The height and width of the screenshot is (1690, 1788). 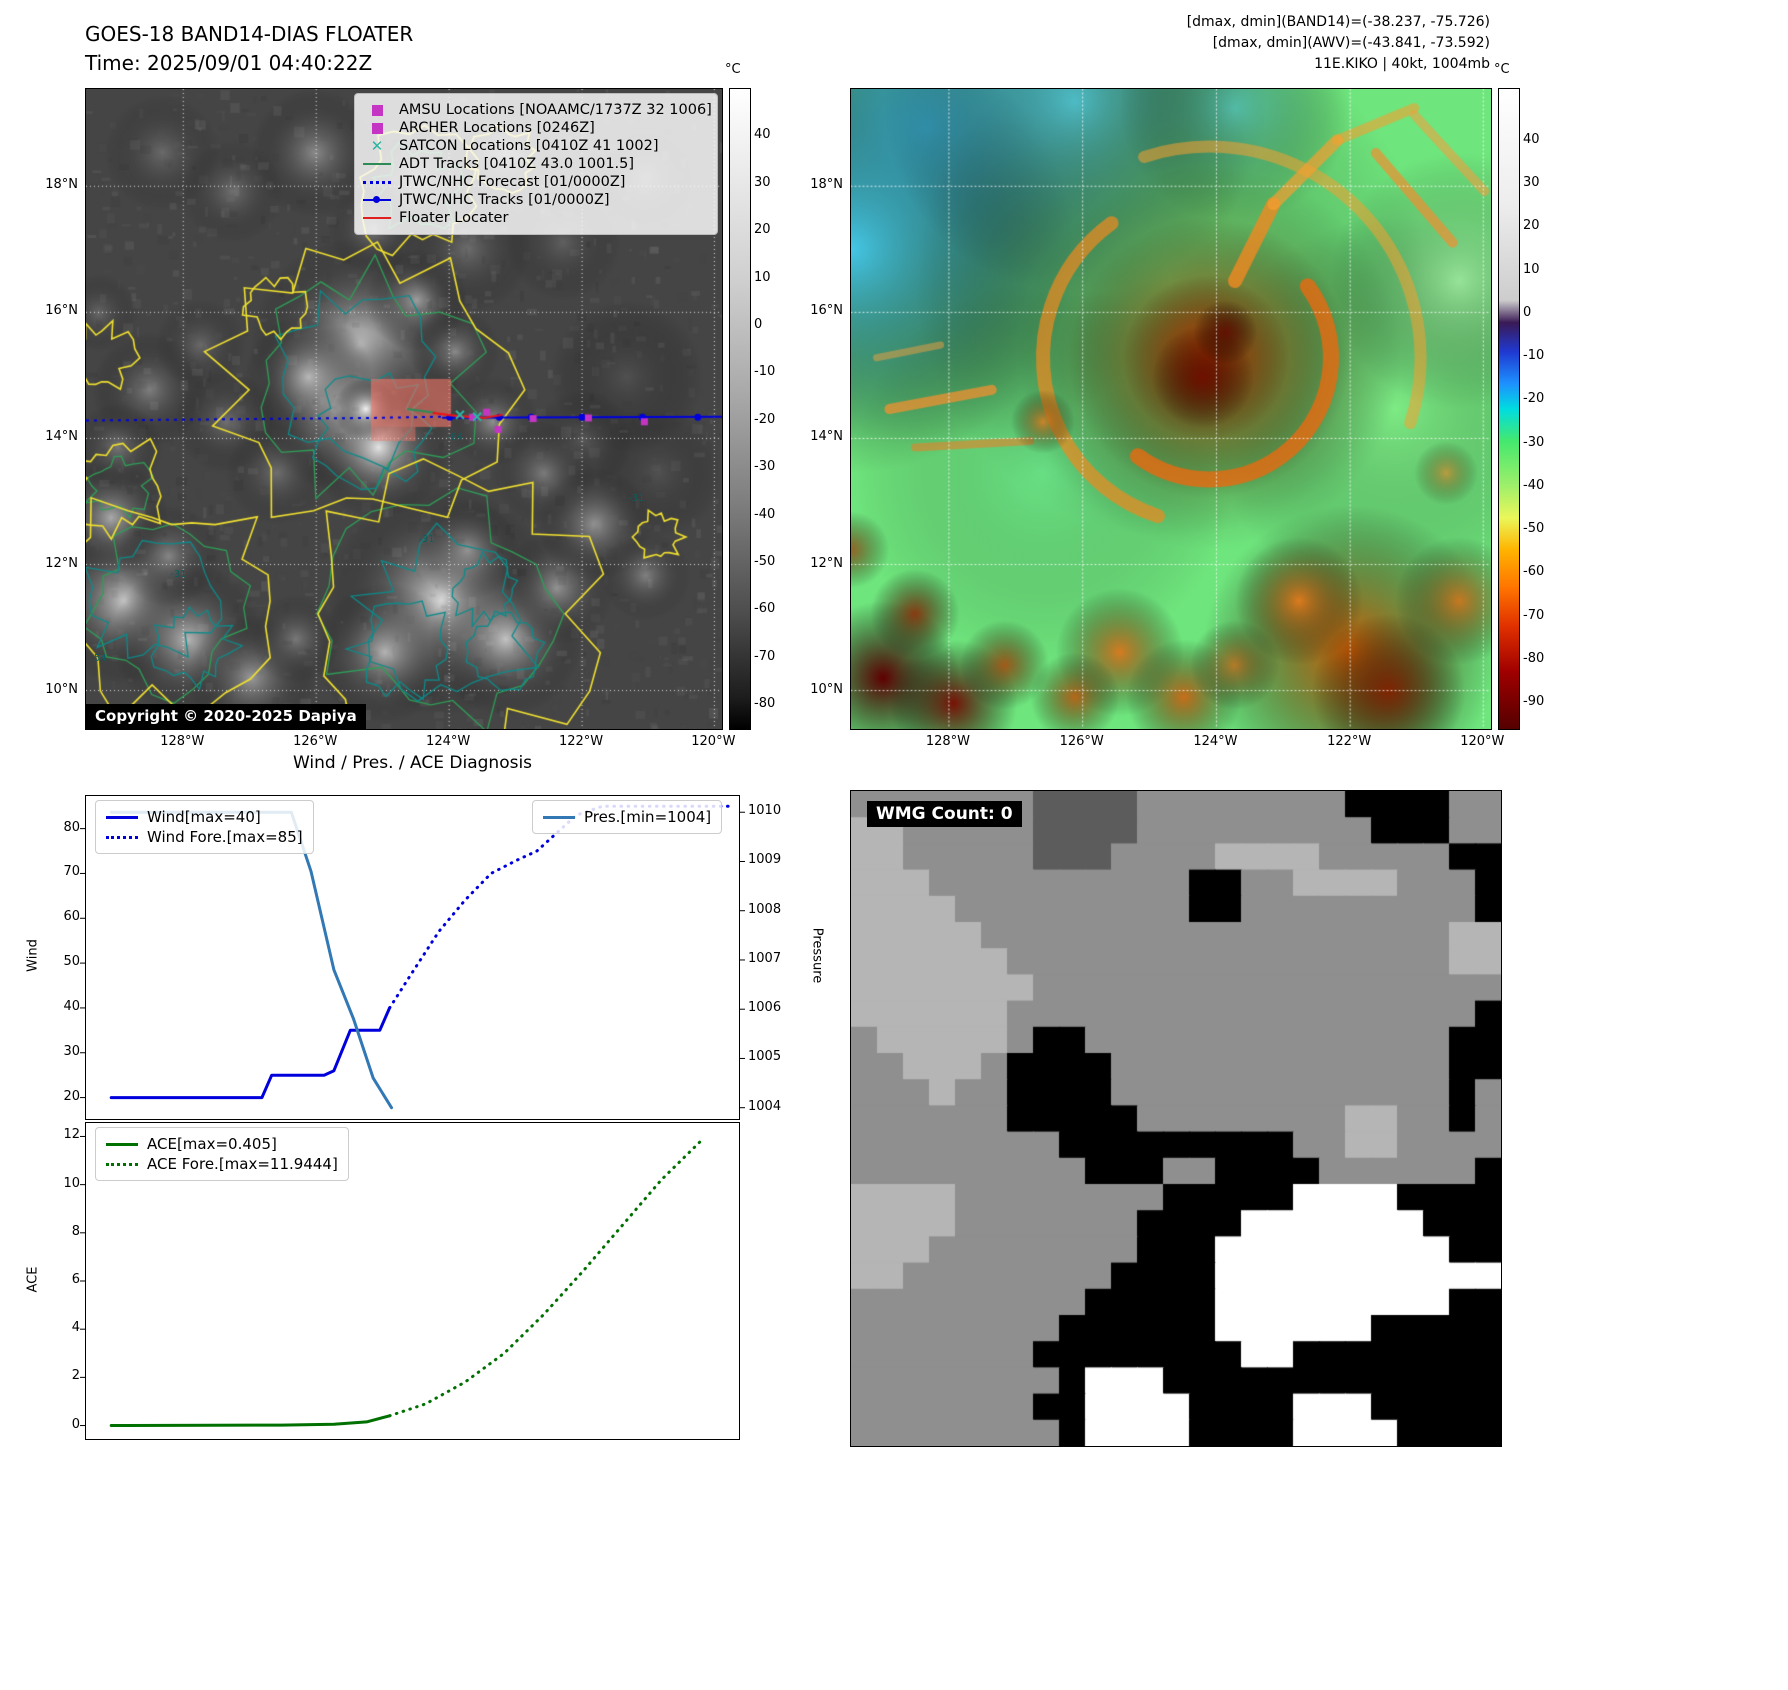 What do you see at coordinates (377, 200) in the screenshot?
I see `tracks-line-dot-icon` at bounding box center [377, 200].